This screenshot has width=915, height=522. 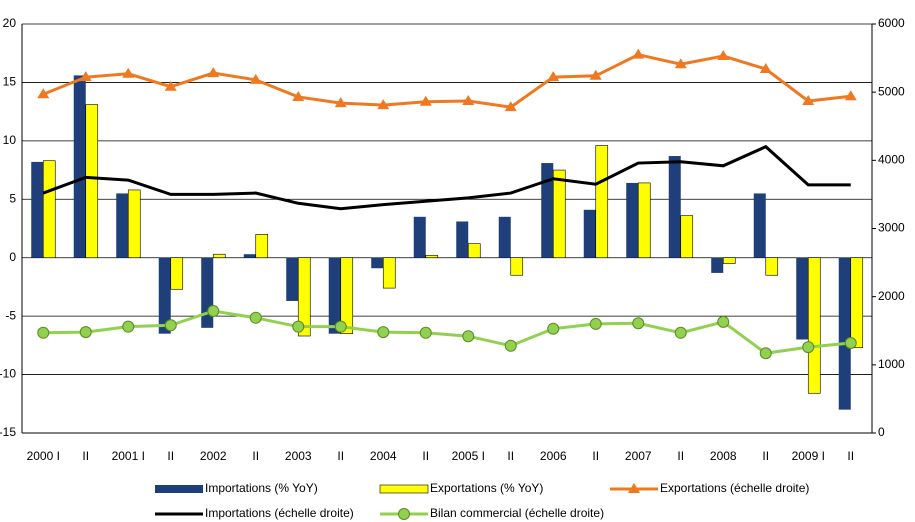 I want to click on y2-tick-label: 1000, so click(x=891, y=364).